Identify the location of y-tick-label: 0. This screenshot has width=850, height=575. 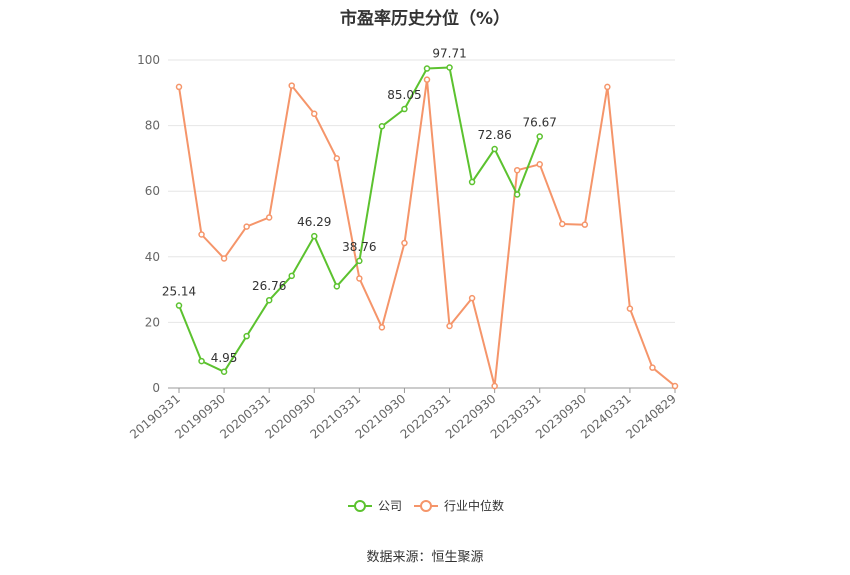
(156, 388).